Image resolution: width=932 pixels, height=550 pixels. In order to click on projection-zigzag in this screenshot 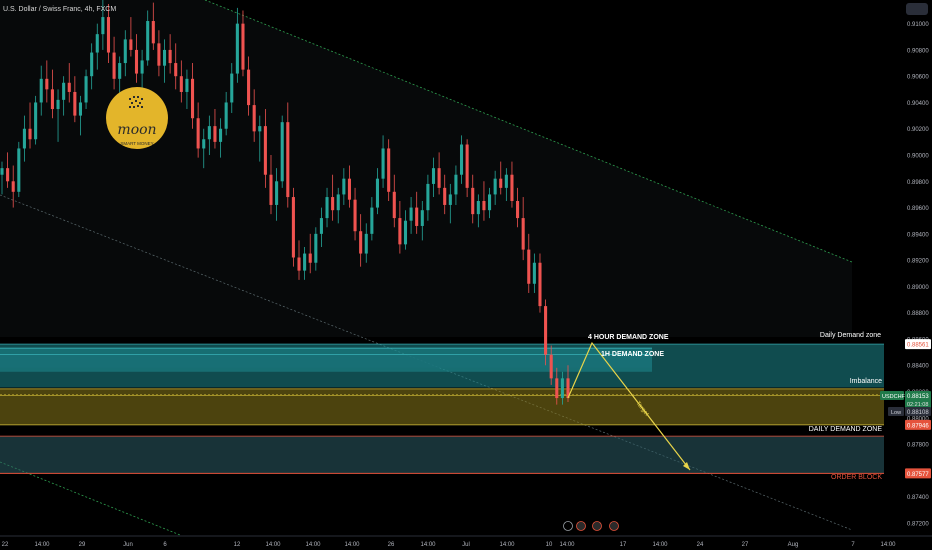, I will do `click(629, 406)`.